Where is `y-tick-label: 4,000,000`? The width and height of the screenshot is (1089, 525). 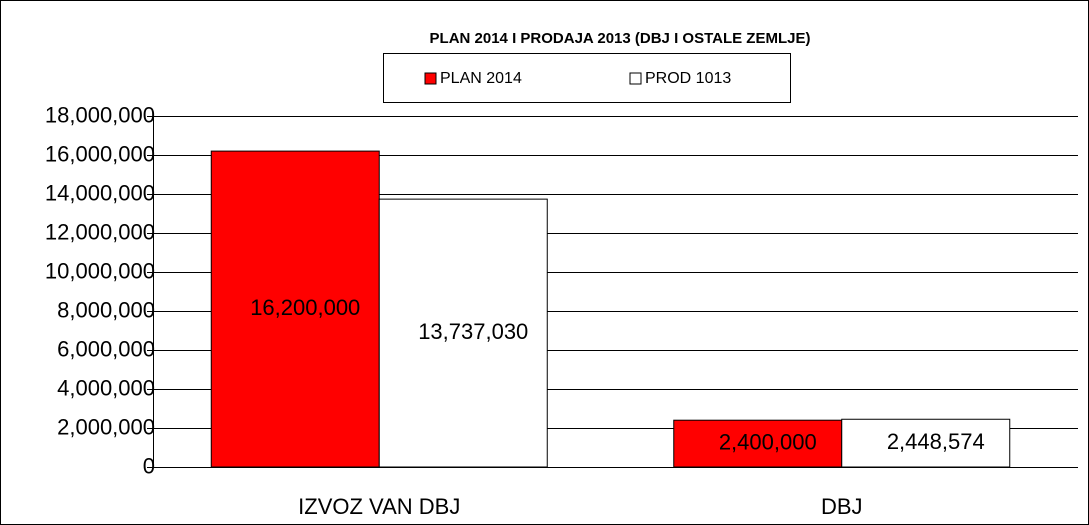
y-tick-label: 4,000,000 is located at coordinates (106, 387).